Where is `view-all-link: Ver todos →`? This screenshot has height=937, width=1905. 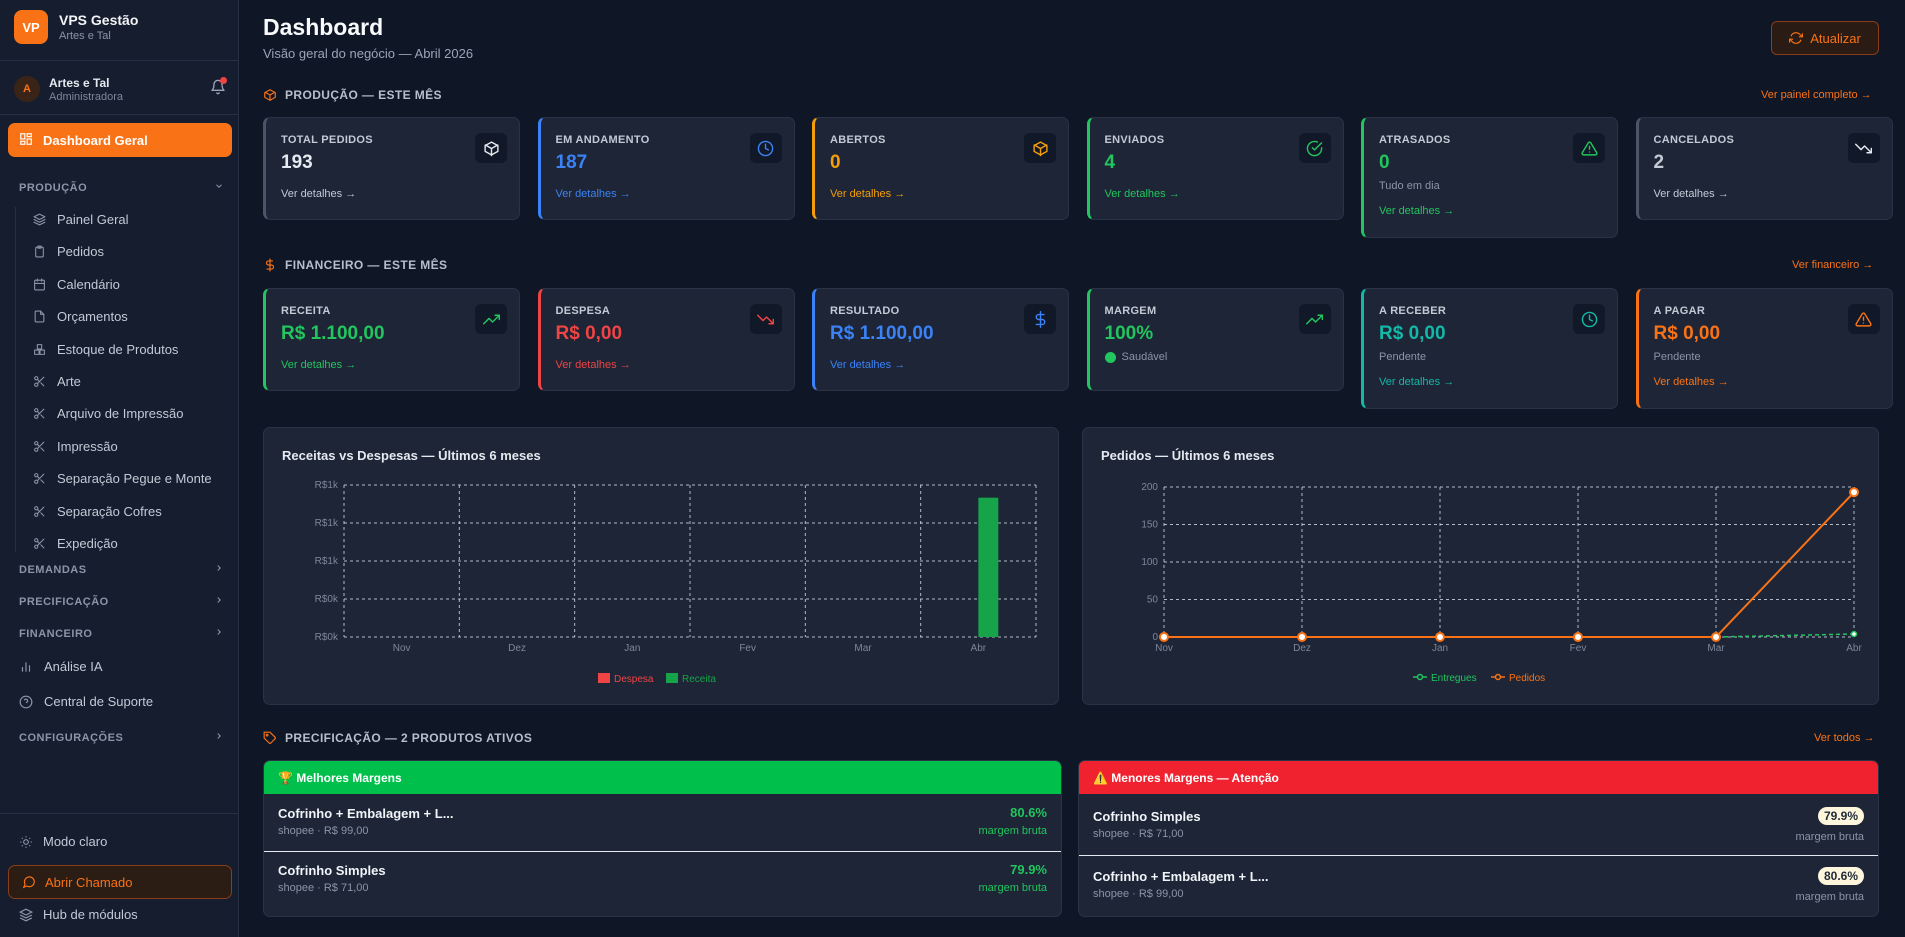 view-all-link: Ver todos → is located at coordinates (1844, 738).